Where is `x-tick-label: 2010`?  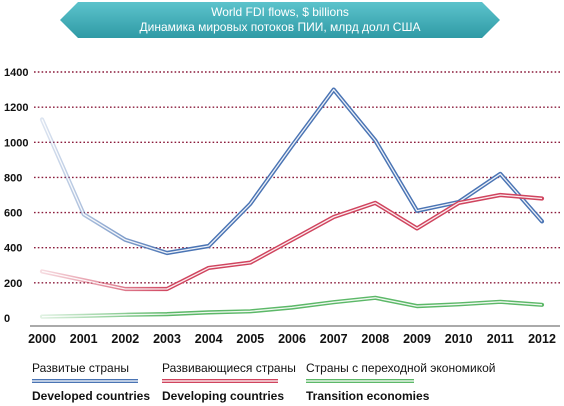 x-tick-label: 2010 is located at coordinates (459, 339).